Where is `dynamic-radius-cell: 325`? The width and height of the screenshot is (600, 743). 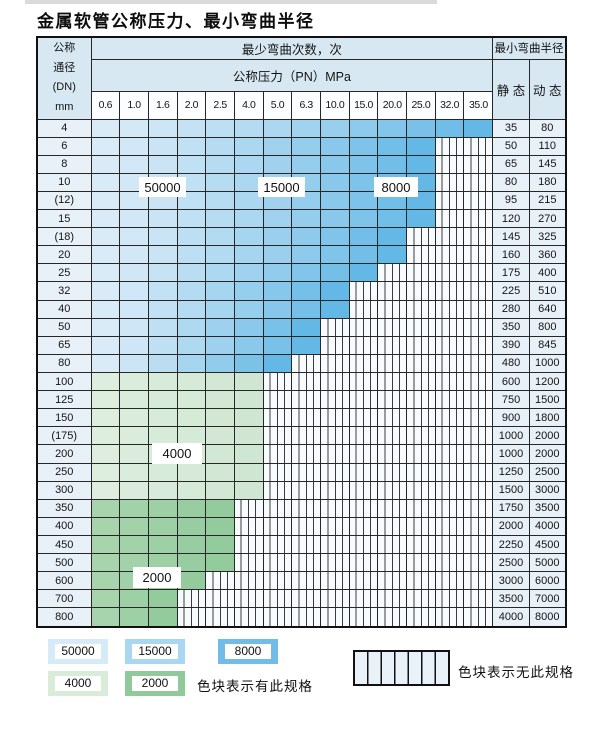
dynamic-radius-cell: 325 is located at coordinates (547, 237).